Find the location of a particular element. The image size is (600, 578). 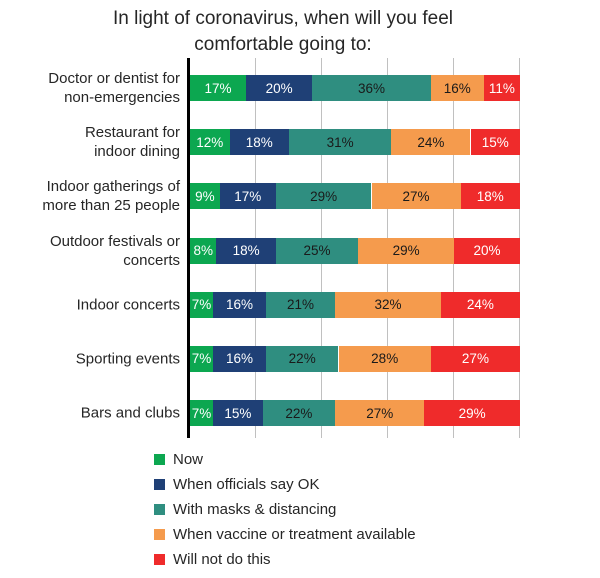

category-label-line: Doctor or dentist for is located at coordinates (114, 78).